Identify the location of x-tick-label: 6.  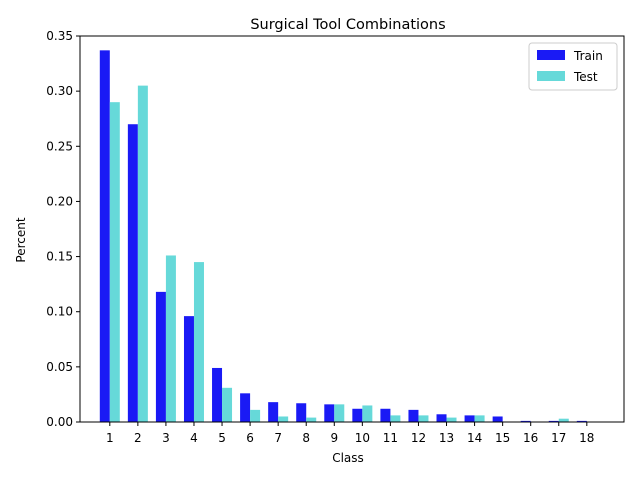
(250, 438).